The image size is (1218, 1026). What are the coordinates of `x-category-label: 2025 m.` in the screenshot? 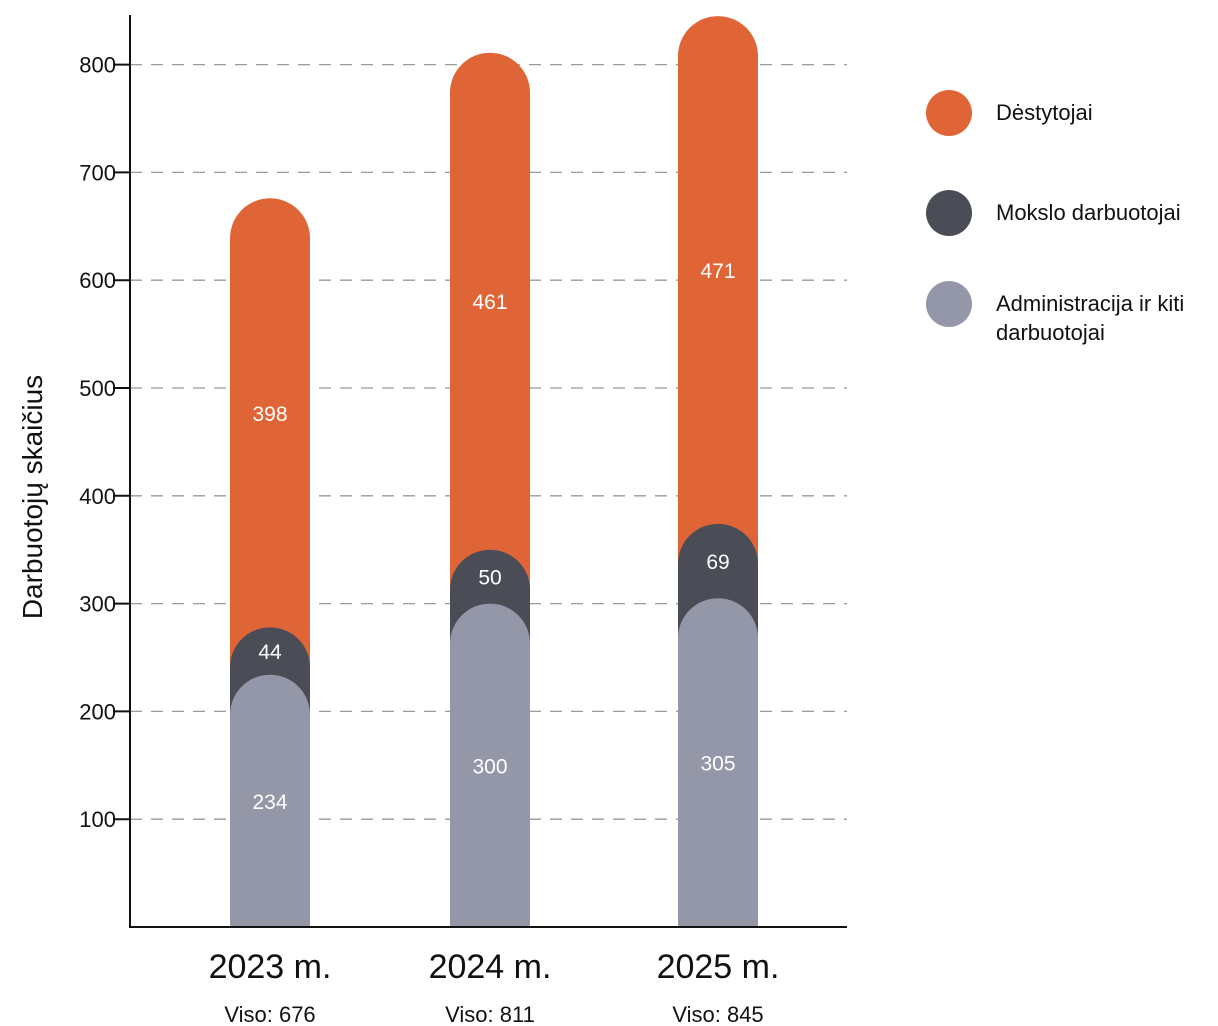 It's located at (718, 967).